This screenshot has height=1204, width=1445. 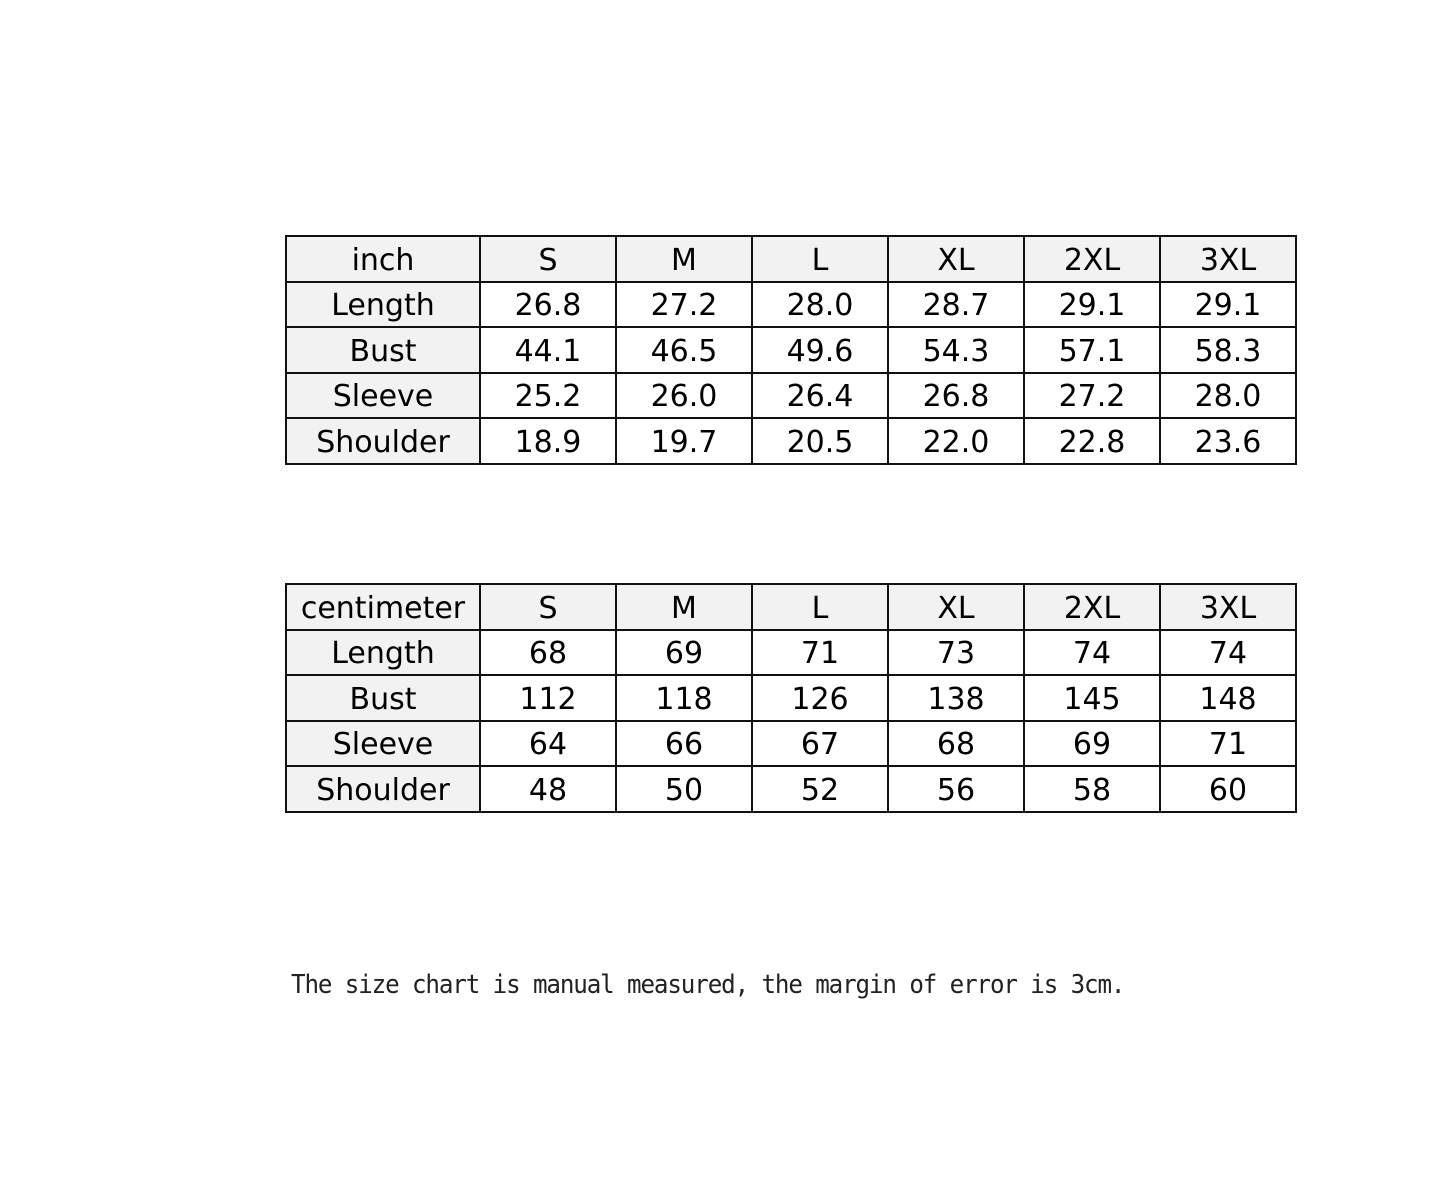 I want to click on measurement-cell: 52, so click(x=820, y=789).